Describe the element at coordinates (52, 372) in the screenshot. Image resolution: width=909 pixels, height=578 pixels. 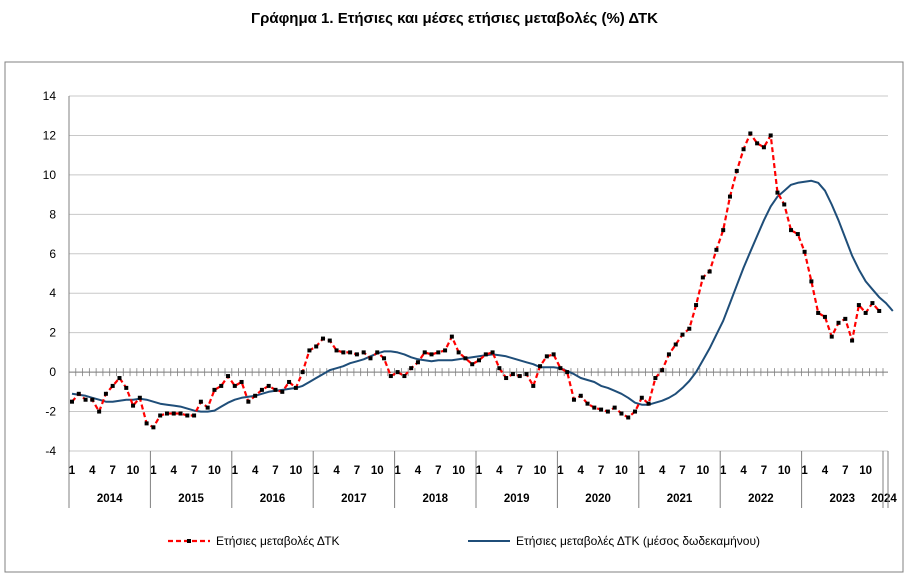
I see `y-tick-label: 0` at that location.